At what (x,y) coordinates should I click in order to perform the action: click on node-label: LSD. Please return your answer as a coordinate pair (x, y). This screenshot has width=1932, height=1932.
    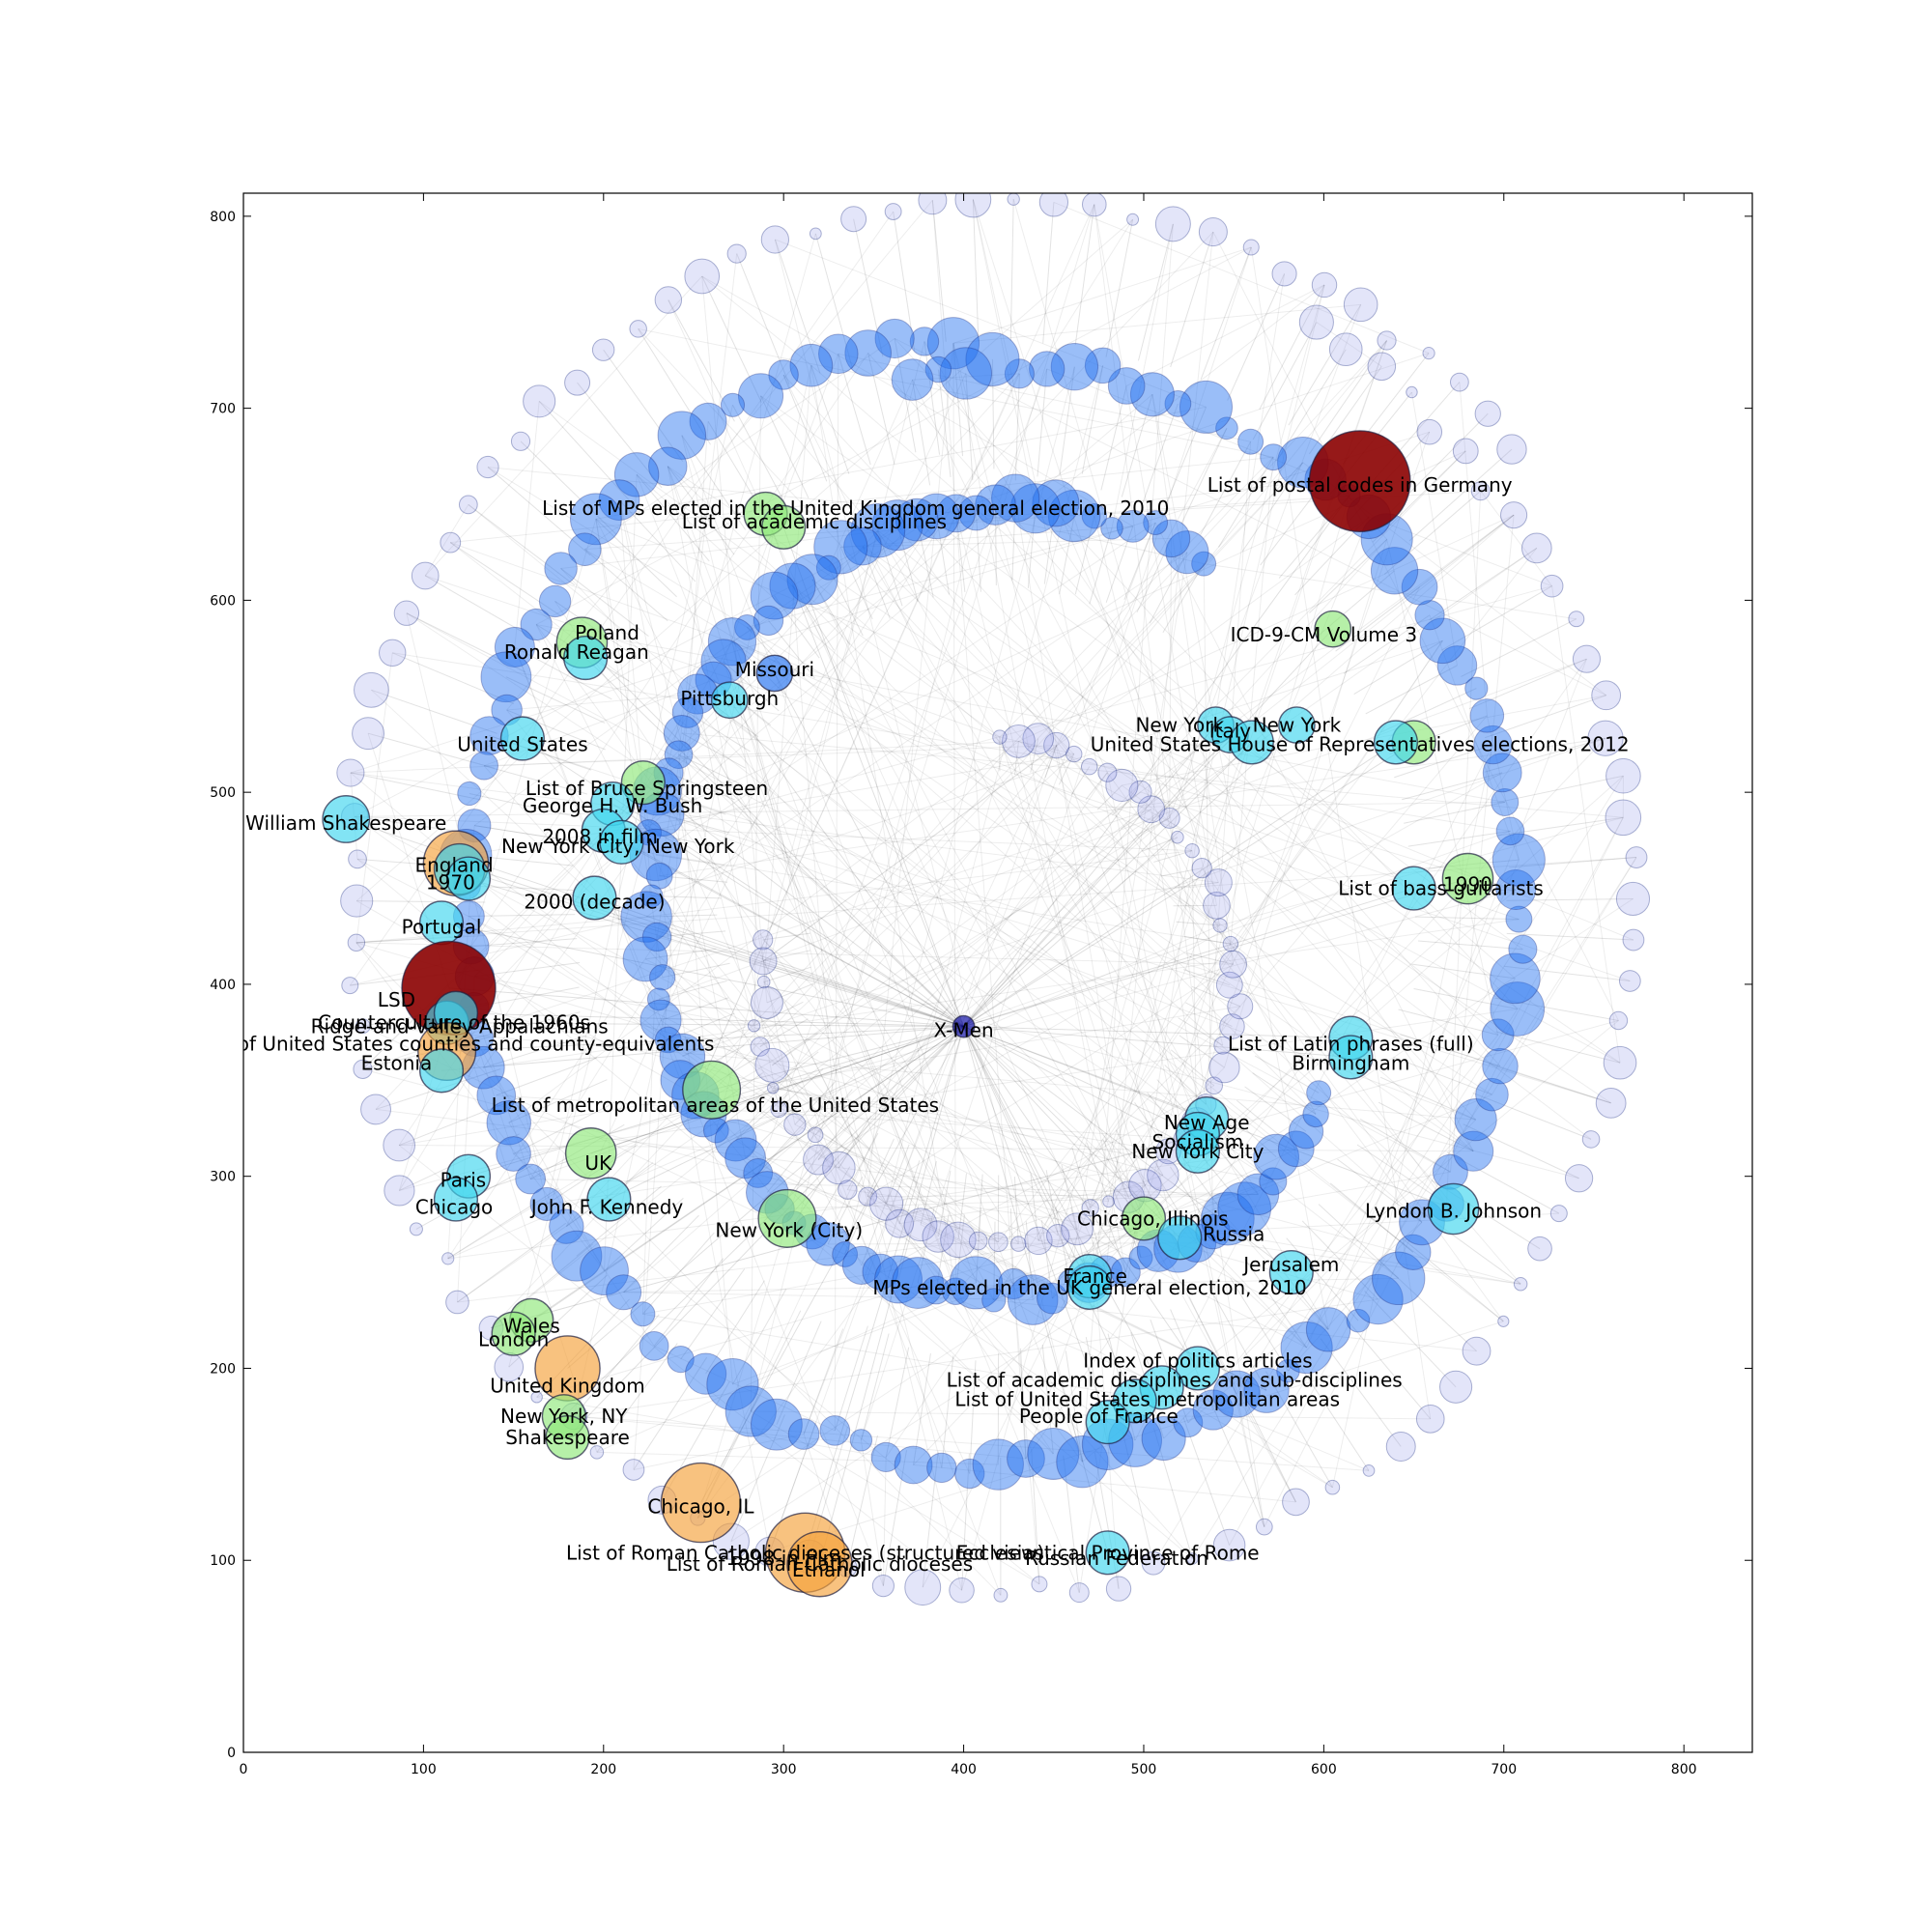
    Looking at the image, I should click on (396, 999).